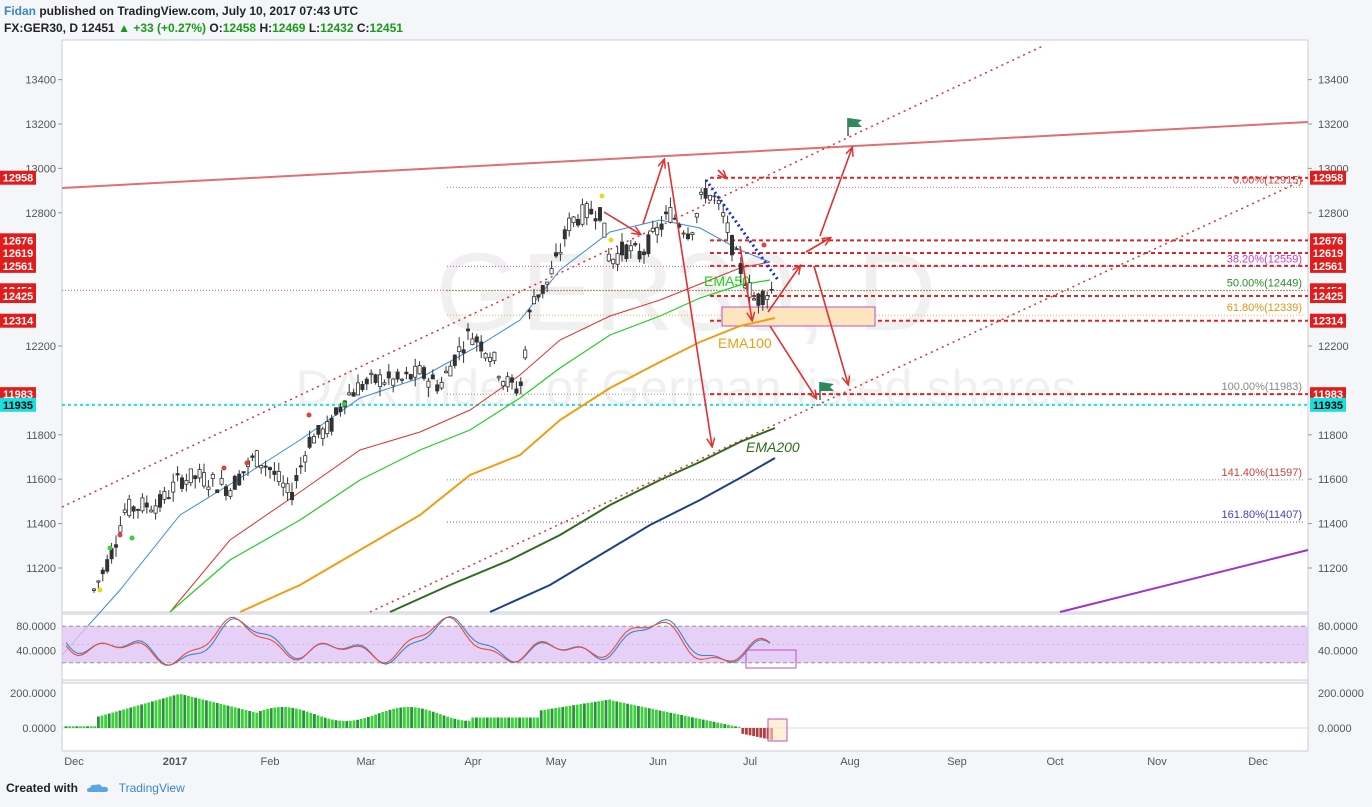  I want to click on x-tick-label: Jun, so click(658, 762).